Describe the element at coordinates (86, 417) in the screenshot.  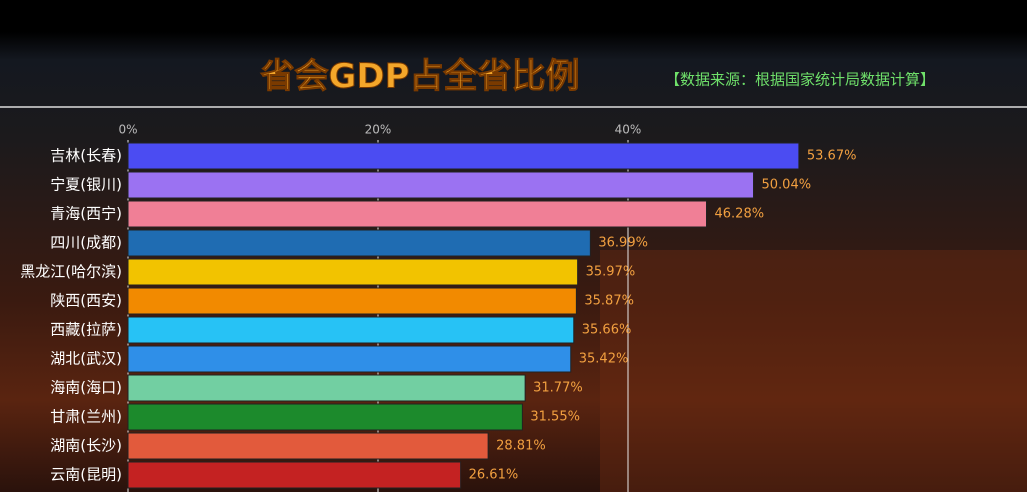
I see `y-tick-label: 甘肃(兰州)` at that location.